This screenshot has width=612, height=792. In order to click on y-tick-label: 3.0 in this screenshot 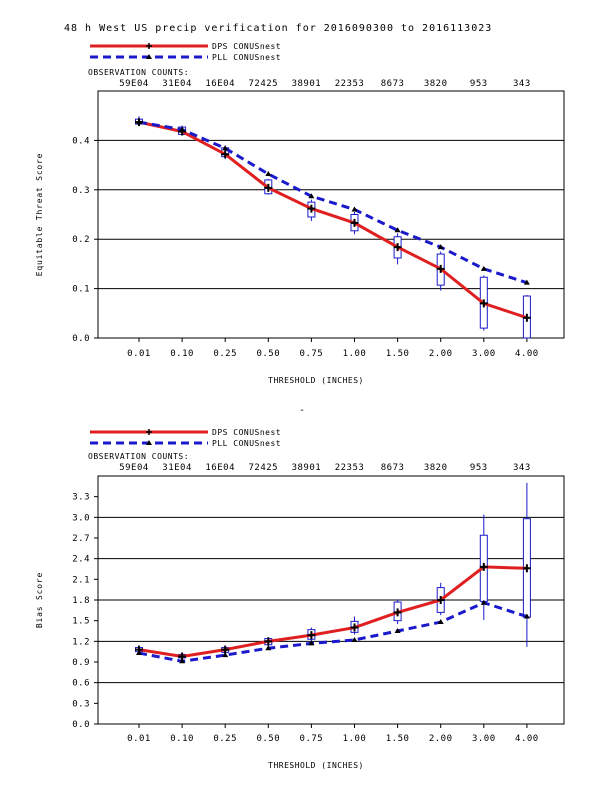, I will do `click(81, 518)`.